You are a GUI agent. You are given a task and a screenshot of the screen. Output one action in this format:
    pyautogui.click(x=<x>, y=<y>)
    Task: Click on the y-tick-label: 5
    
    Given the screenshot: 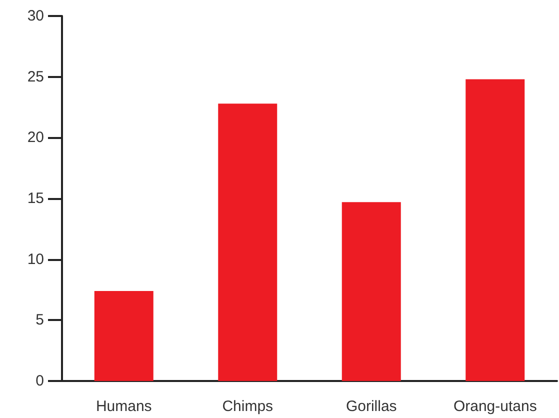 What is the action you would take?
    pyautogui.click(x=40, y=320)
    